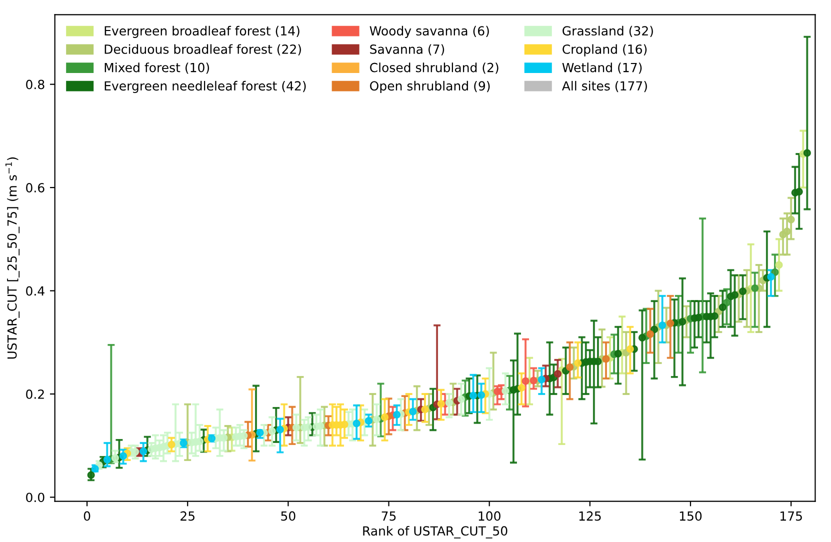 The width and height of the screenshot is (831, 542). I want to click on y-tick-label: 0.6, so click(35, 187).